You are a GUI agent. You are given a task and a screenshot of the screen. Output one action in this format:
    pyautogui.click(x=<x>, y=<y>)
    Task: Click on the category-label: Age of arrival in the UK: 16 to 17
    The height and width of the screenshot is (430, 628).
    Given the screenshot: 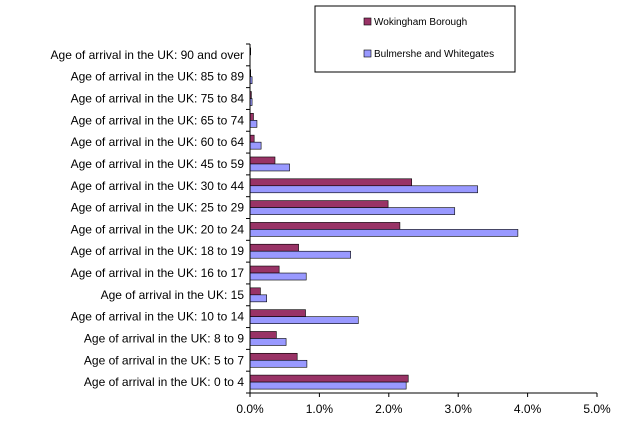 What is the action you would take?
    pyautogui.click(x=158, y=273)
    